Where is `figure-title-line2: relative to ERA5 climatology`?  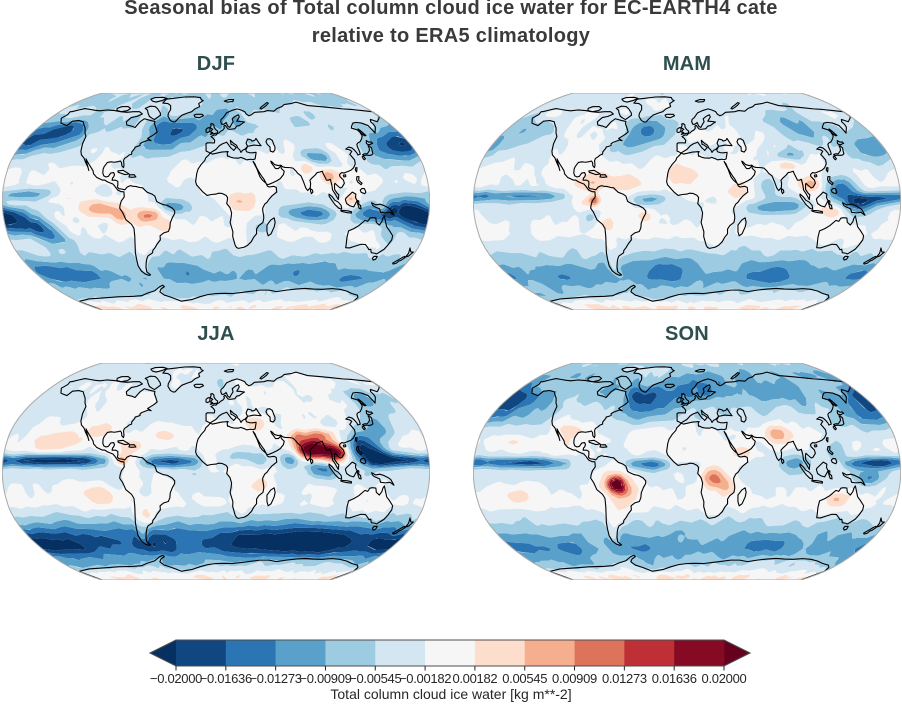
figure-title-line2: relative to ERA5 climatology is located at coordinates (451, 35).